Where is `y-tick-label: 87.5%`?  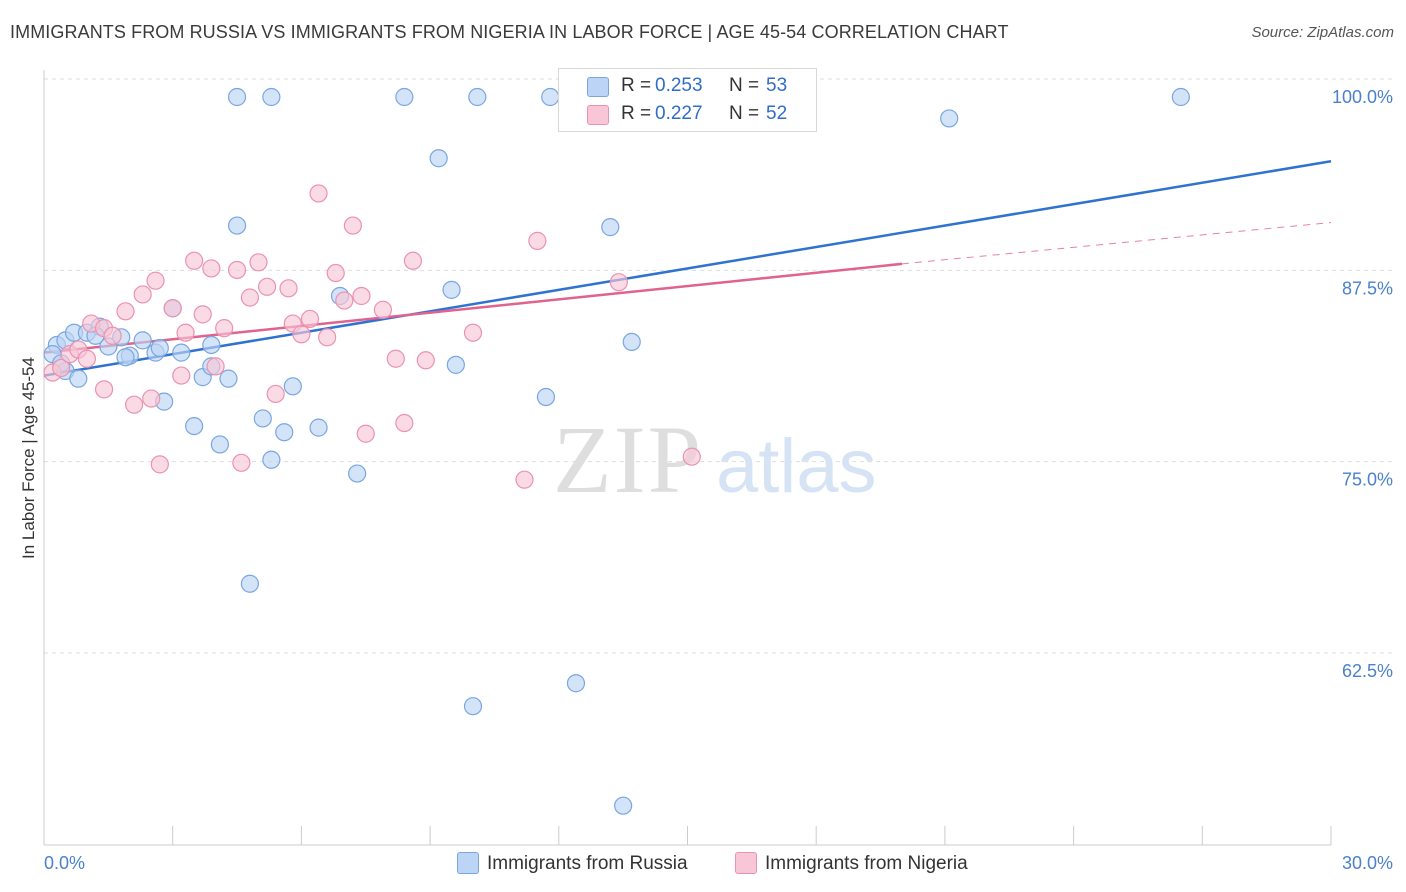
y-tick-label: 87.5% is located at coordinates (1367, 288).